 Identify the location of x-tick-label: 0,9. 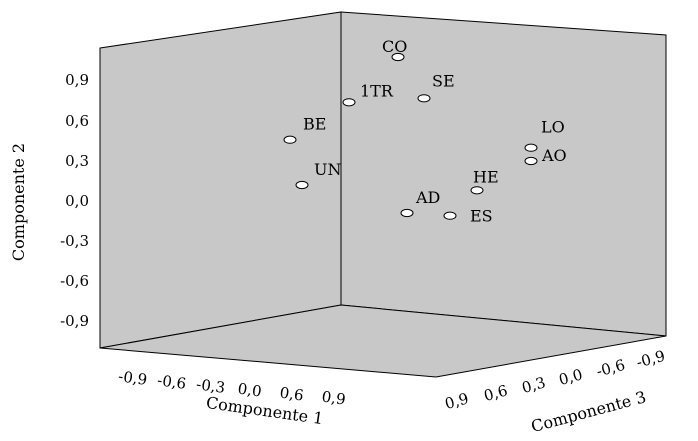
(334, 397).